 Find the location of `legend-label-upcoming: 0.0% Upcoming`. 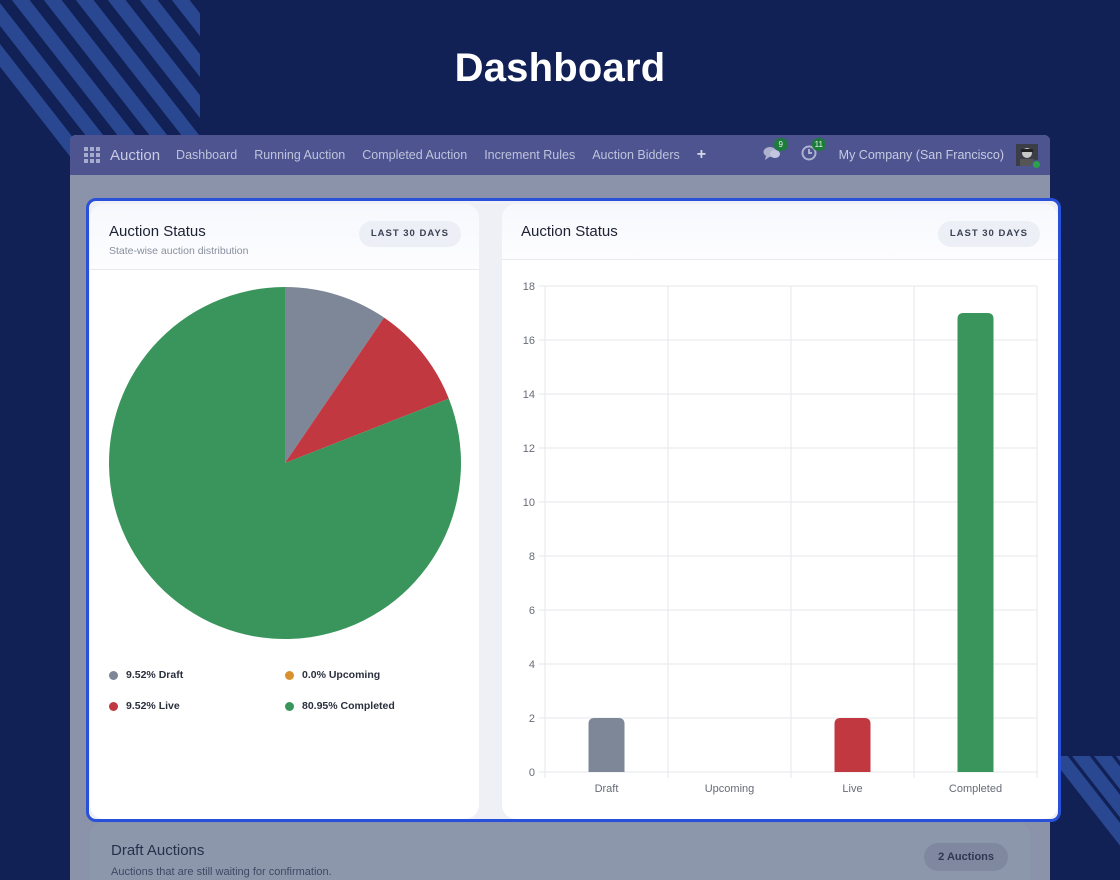

legend-label-upcoming: 0.0% Upcoming is located at coordinates (341, 675).